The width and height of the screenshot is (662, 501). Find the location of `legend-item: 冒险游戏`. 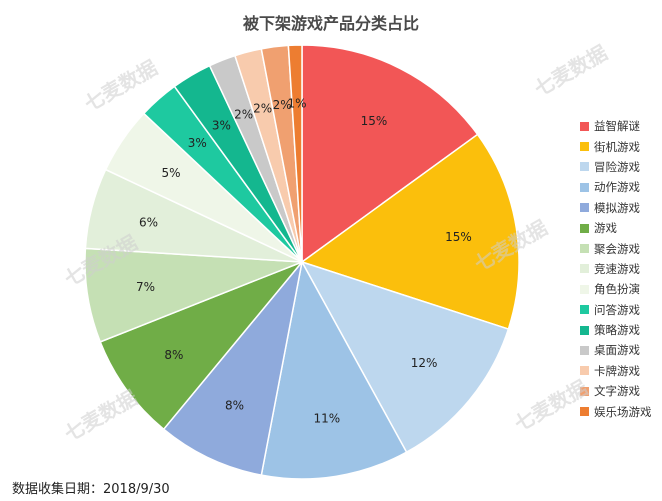

legend-item: 冒险游戏 is located at coordinates (616, 167).